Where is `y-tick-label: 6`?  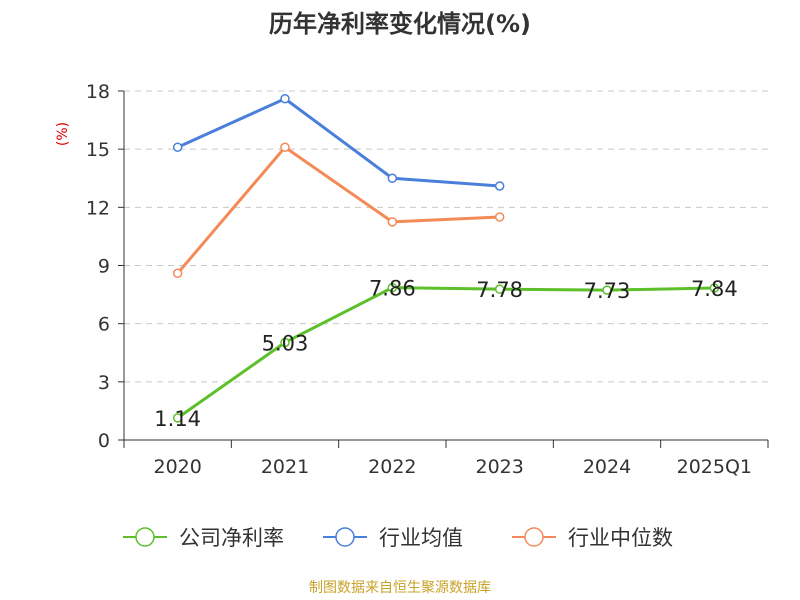
y-tick-label: 6 is located at coordinates (104, 325).